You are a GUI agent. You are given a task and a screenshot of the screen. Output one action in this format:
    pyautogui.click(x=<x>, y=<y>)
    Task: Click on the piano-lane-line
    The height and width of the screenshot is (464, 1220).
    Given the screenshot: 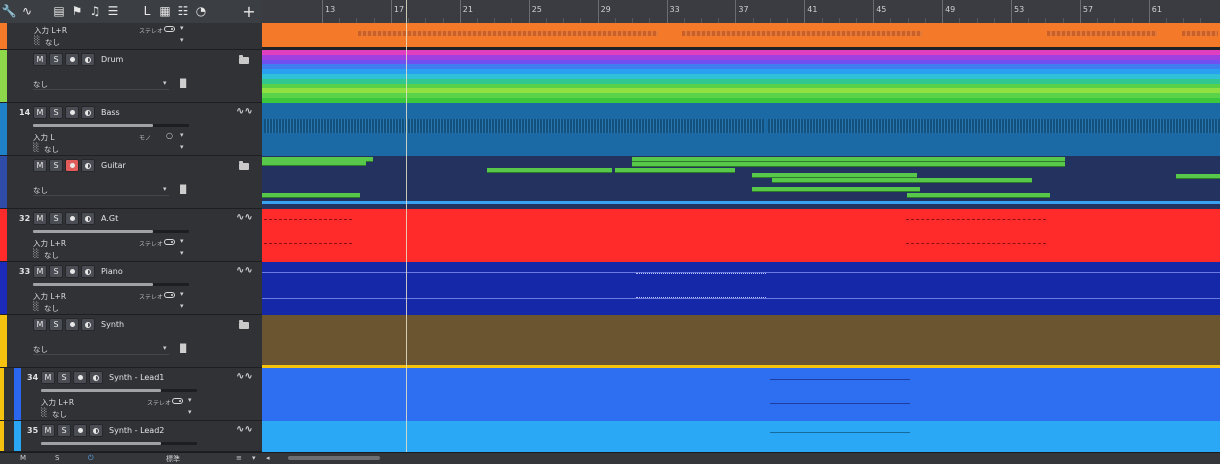 What is the action you would take?
    pyautogui.click(x=741, y=272)
    